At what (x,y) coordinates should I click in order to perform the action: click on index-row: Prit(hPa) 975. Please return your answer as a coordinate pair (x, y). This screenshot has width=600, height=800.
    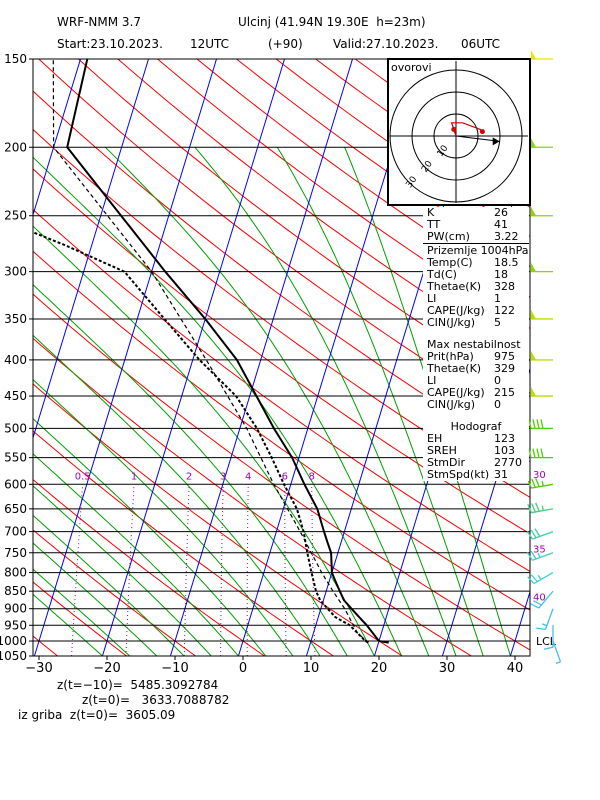
    Looking at the image, I should click on (476, 357).